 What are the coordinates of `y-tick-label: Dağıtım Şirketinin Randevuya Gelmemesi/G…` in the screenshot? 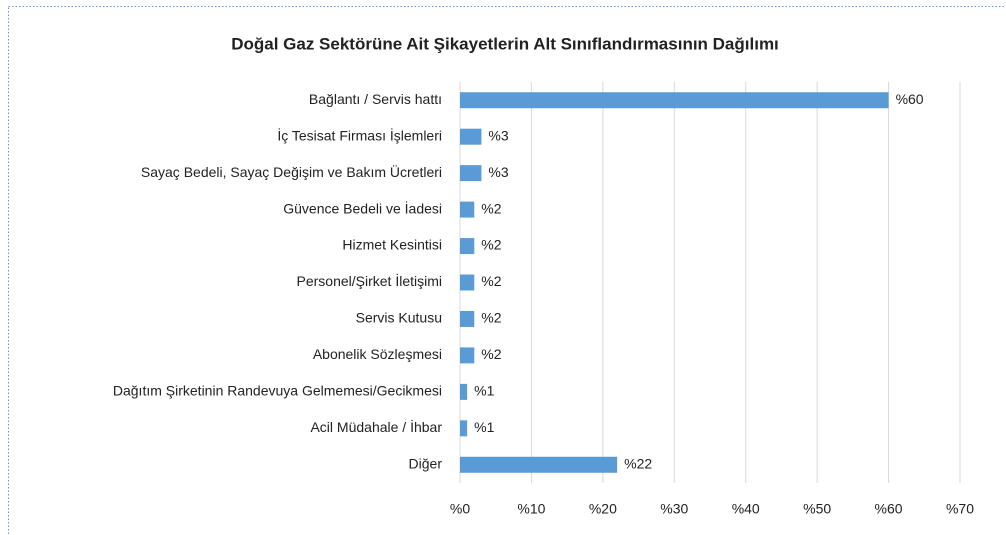 It's located at (277, 391).